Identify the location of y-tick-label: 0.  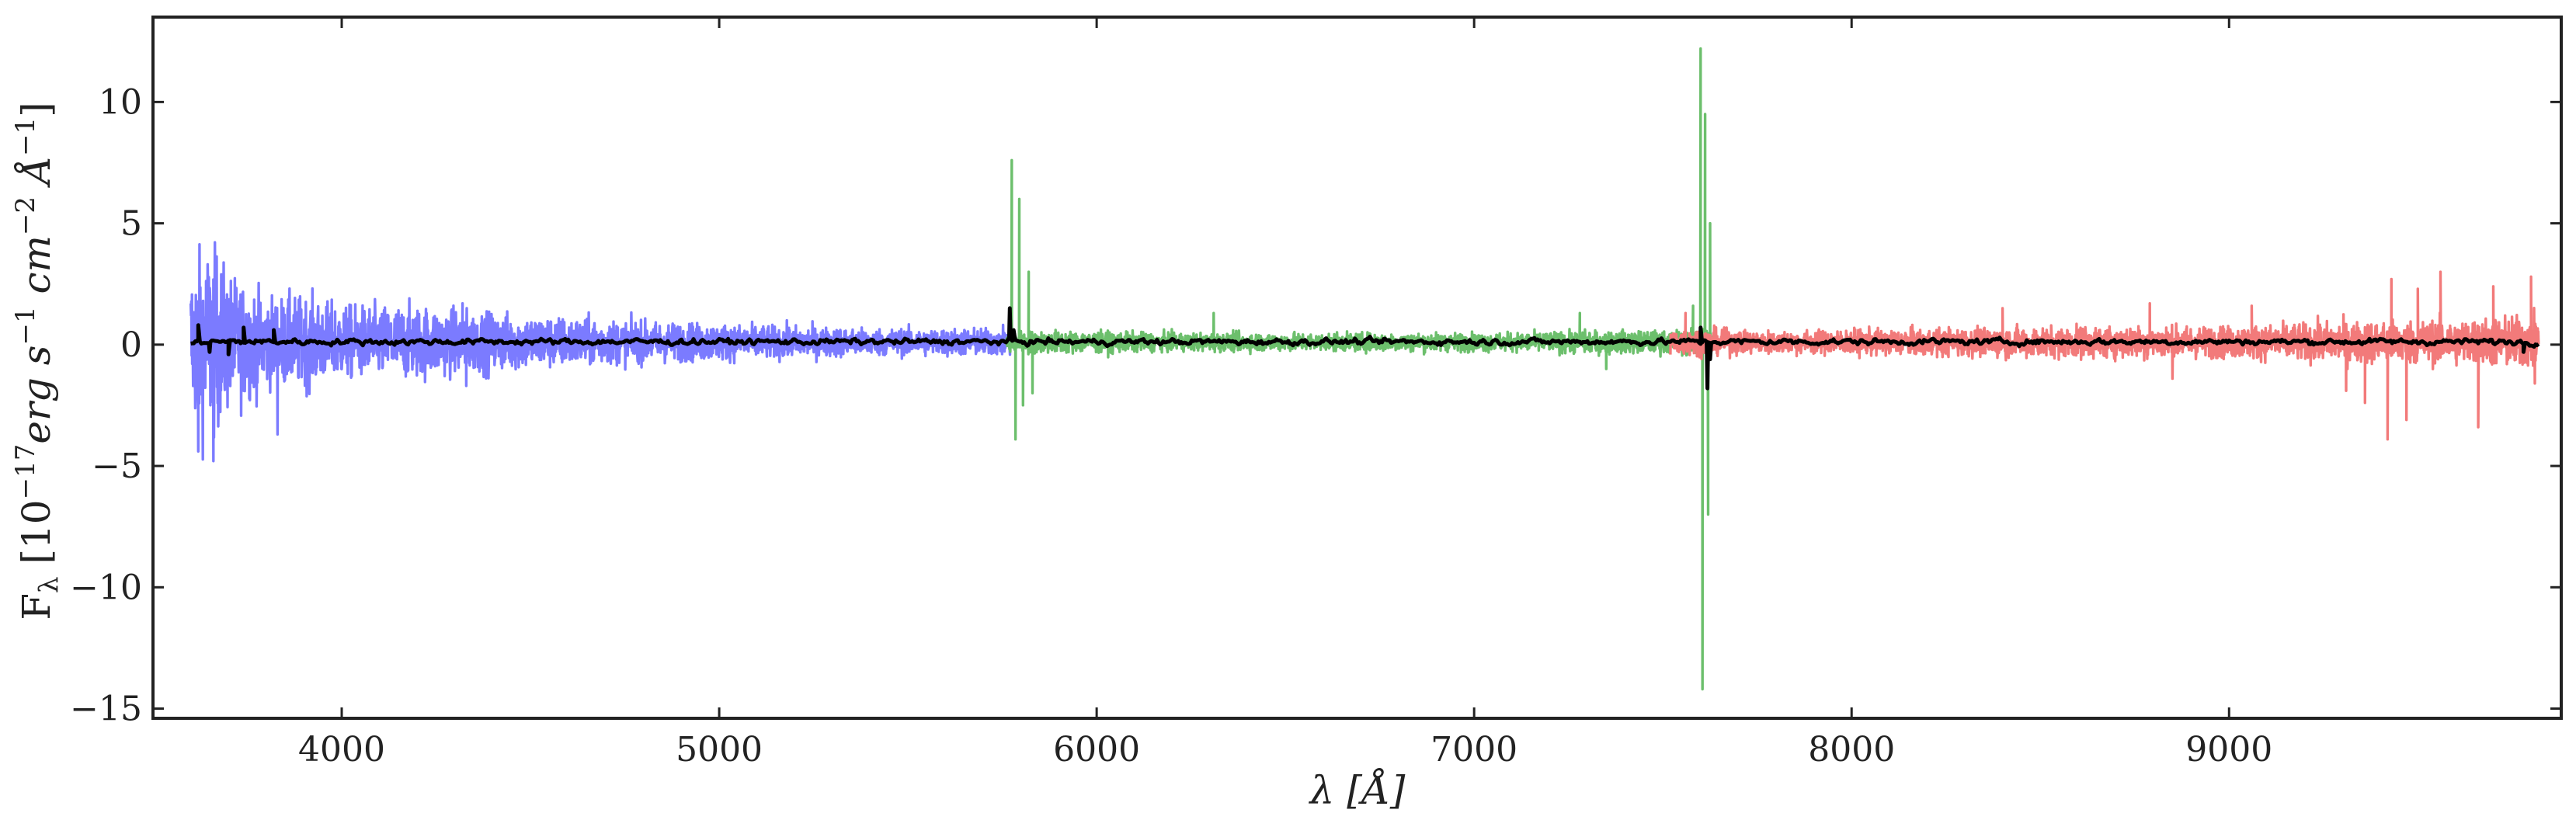
(131, 345).